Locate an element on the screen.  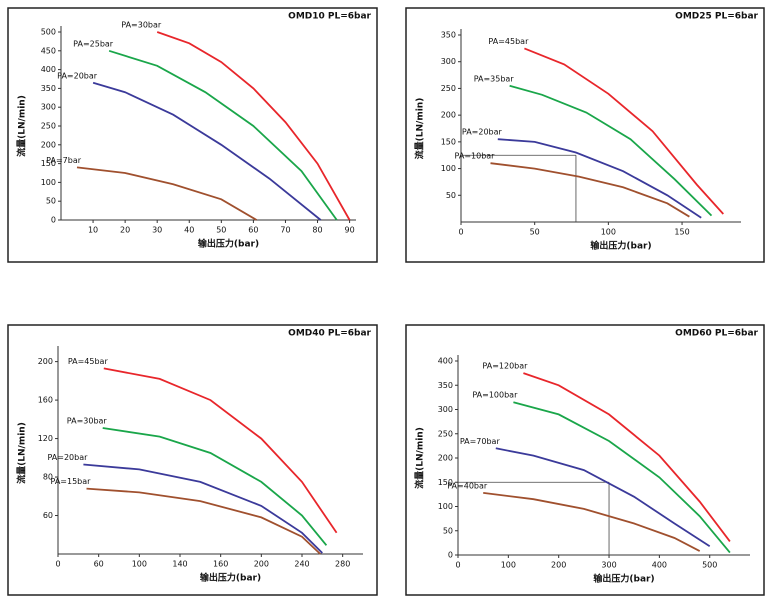
x-tick-label: 70 is located at coordinates (285, 230).